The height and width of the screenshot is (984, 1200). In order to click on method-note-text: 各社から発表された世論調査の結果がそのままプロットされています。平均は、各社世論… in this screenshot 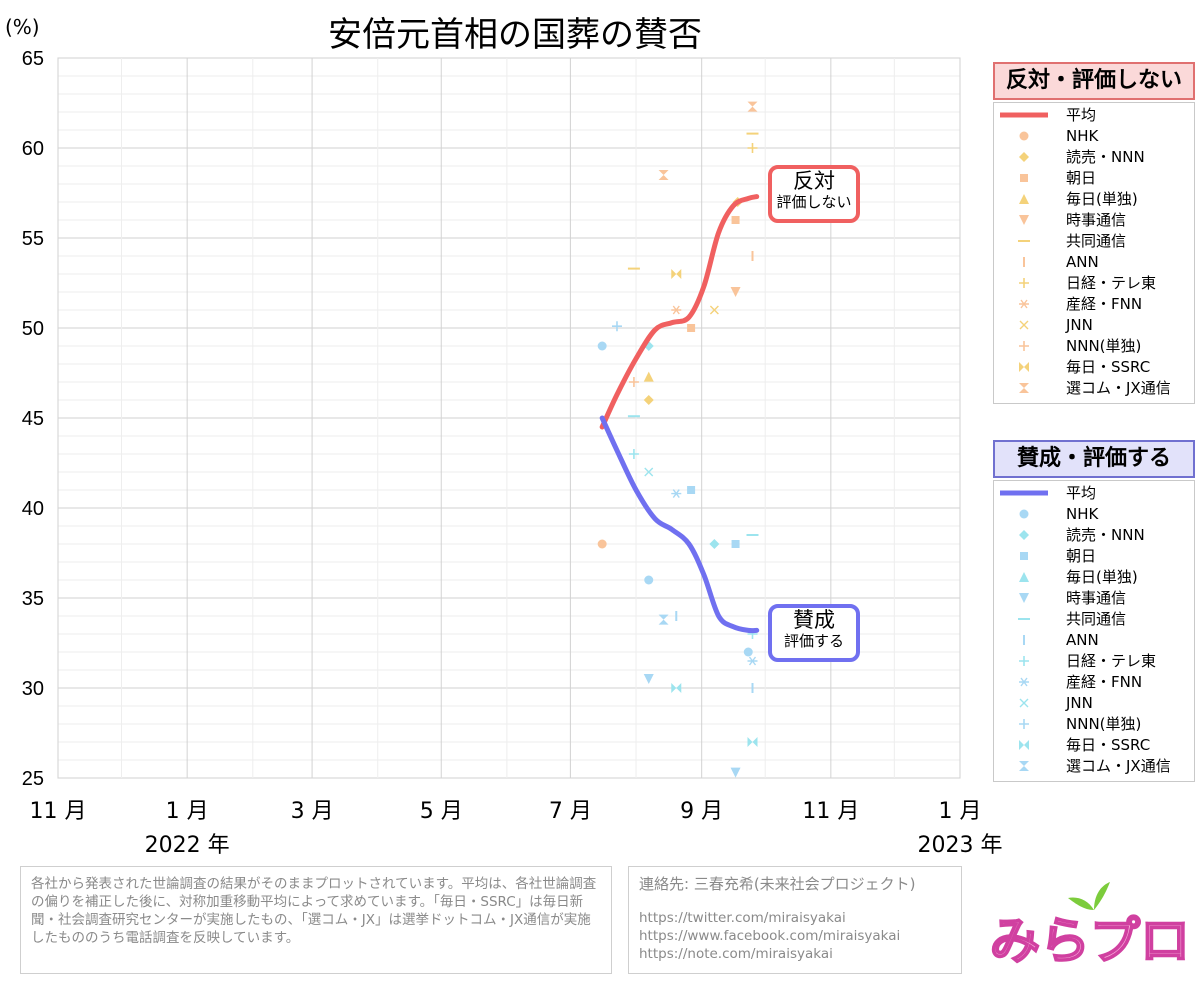, I will do `click(314, 911)`.